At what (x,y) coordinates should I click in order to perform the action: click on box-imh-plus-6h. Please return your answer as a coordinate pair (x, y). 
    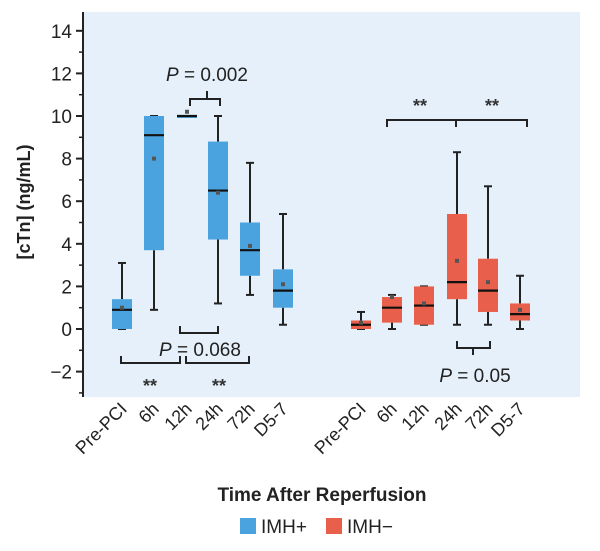
    Looking at the image, I should click on (154, 213).